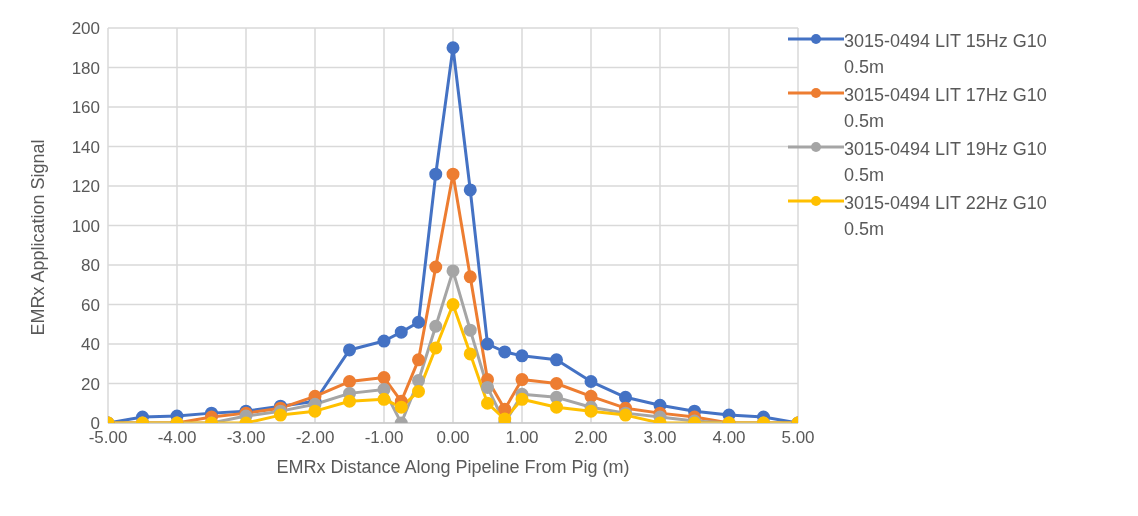 Image resolution: width=1138 pixels, height=516 pixels. What do you see at coordinates (85, 68) in the screenshot?
I see `y-tick-label: 180` at bounding box center [85, 68].